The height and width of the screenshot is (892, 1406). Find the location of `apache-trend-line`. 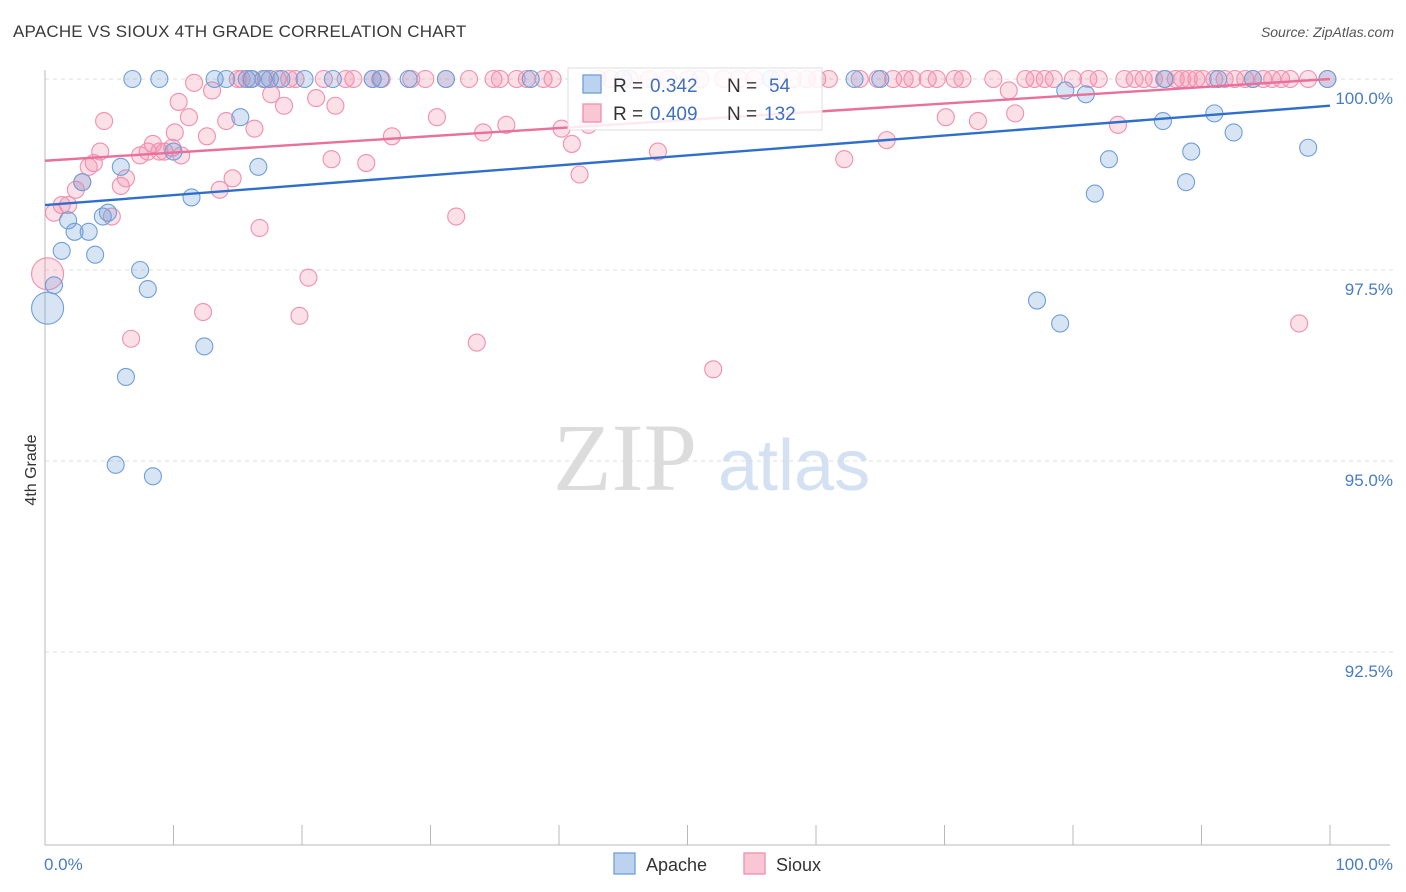

apache-trend-line is located at coordinates (687, 155).